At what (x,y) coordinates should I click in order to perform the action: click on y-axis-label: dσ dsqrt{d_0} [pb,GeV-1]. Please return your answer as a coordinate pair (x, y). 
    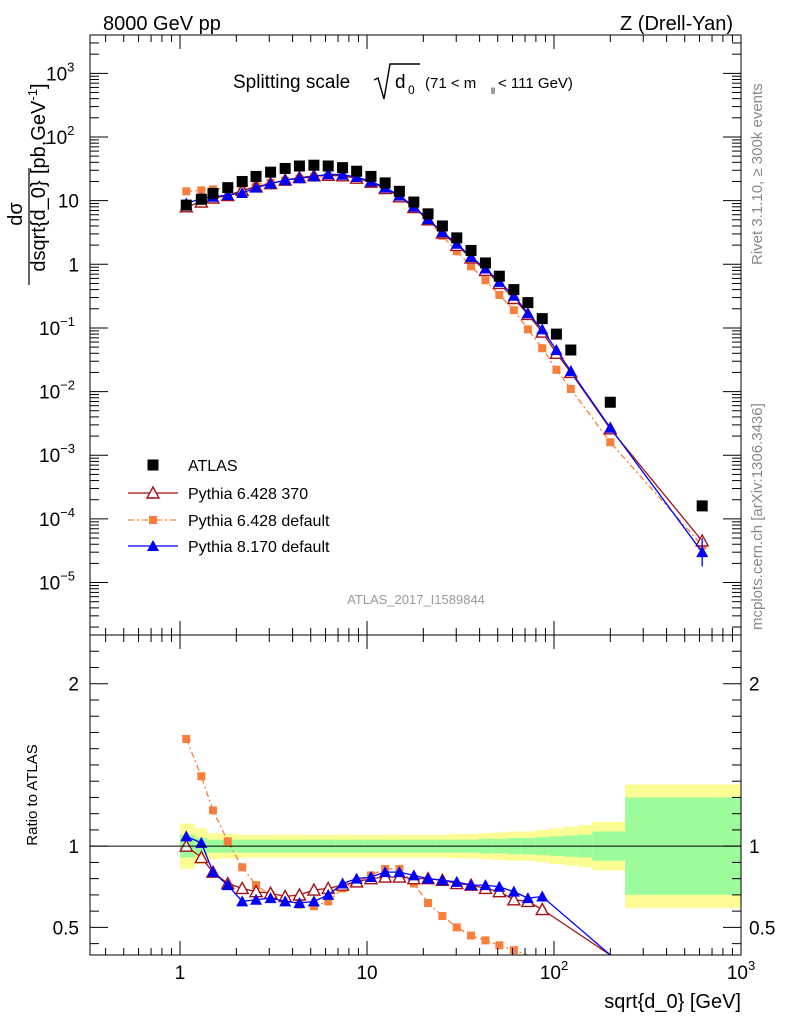
    Looking at the image, I should click on (27, 184).